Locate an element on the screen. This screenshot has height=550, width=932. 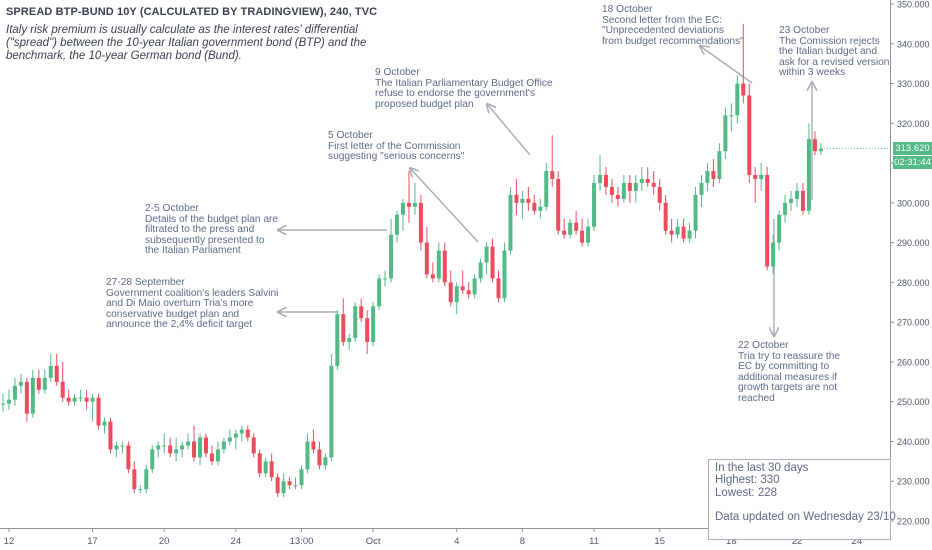
y-tick-label: 220.000 is located at coordinates (913, 522).